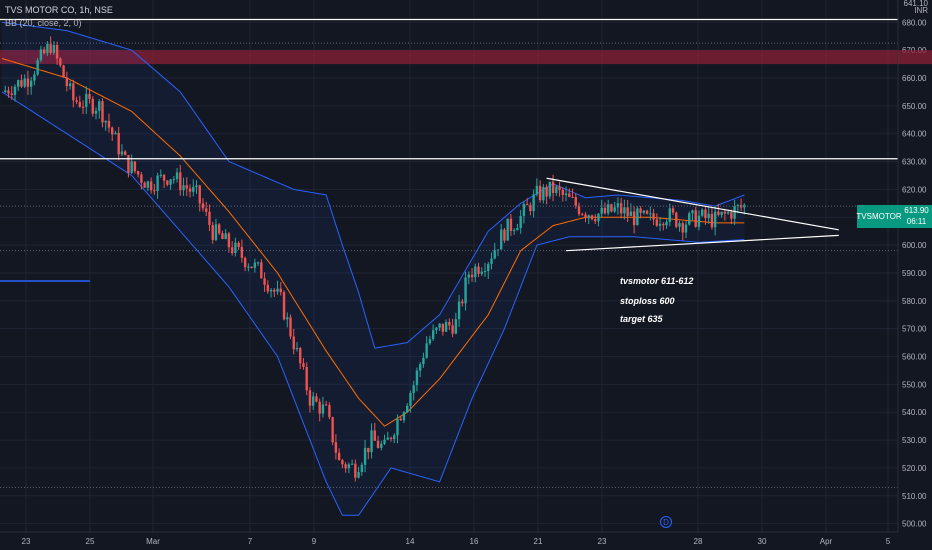 The height and width of the screenshot is (550, 932). Describe the element at coordinates (666, 522) in the screenshot. I see `dividend-marker-icon: D` at that location.